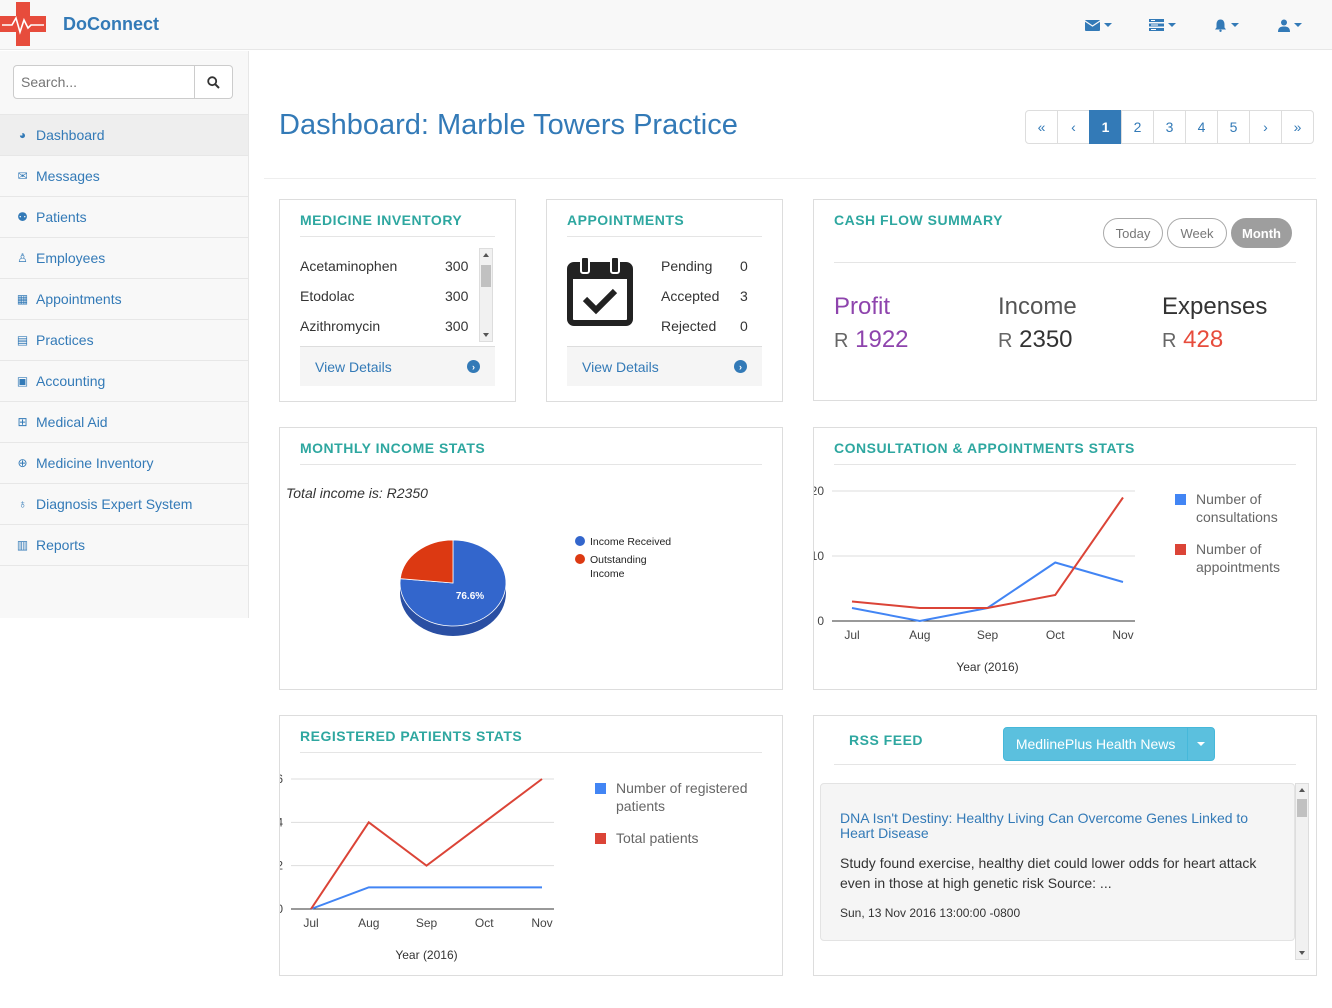 This screenshot has width=1332, height=1008. I want to click on rss-source-dropdown: MedlinePlus Health News, so click(1109, 744).